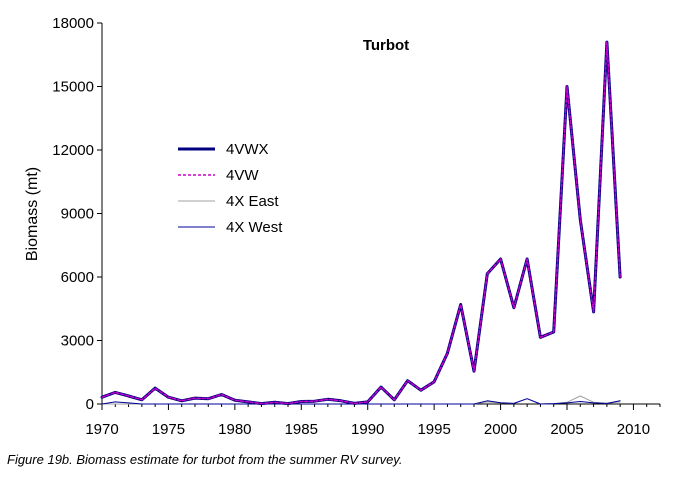 The image size is (689, 477). I want to click on x-tick-label: 1970, so click(101, 429).